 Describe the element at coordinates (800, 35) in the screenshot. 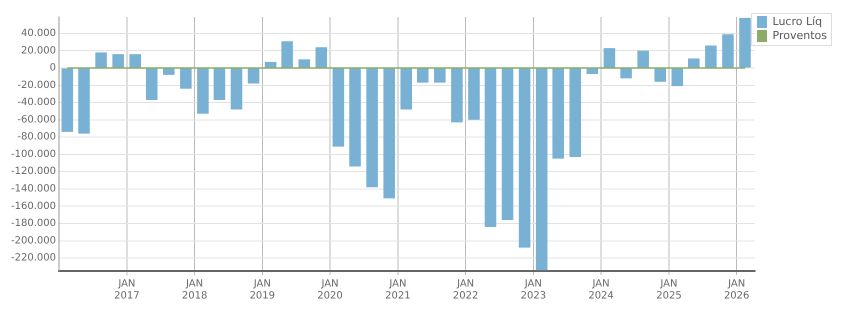

I see `legend-label: Proventos` at that location.